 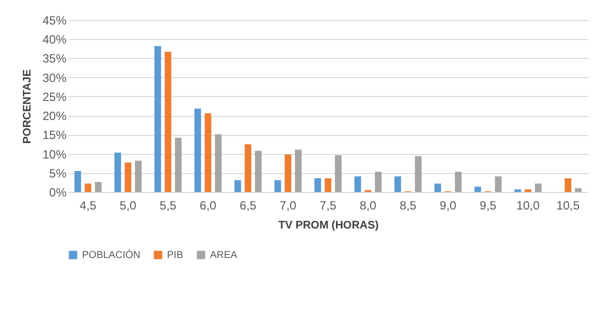 I want to click on x-tick-label: 6,5, so click(x=248, y=205).